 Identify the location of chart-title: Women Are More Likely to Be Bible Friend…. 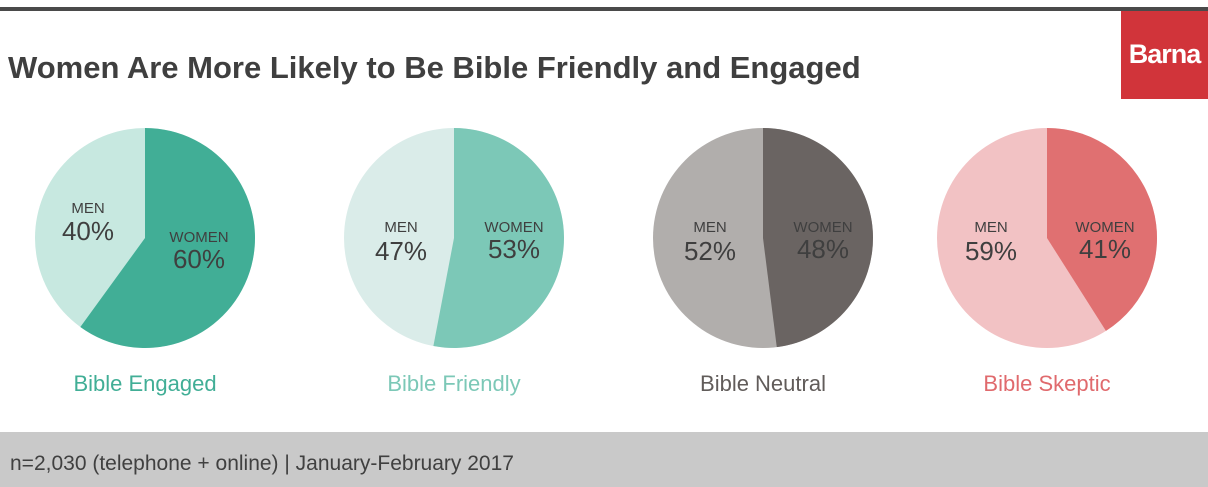
(434, 67).